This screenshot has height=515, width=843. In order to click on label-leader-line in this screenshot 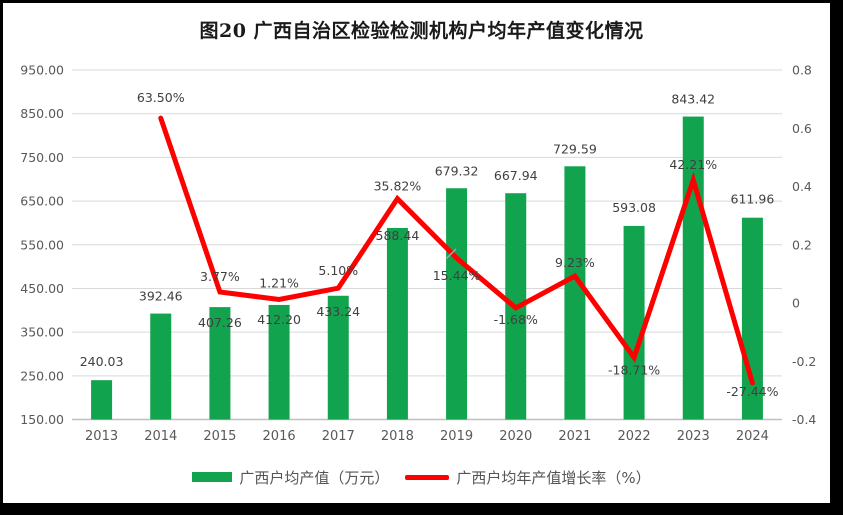, I will do `click(451, 254)`.